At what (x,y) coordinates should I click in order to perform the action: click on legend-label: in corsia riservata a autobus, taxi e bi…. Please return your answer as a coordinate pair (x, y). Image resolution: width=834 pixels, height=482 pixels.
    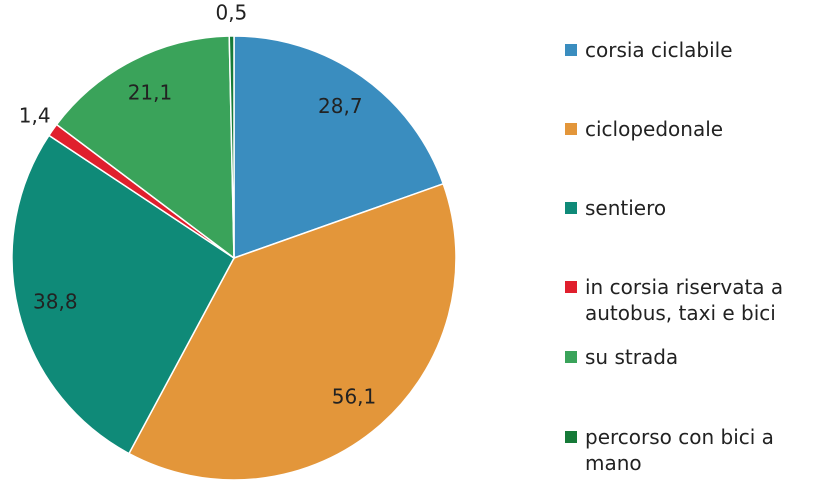
    Looking at the image, I should click on (684, 300).